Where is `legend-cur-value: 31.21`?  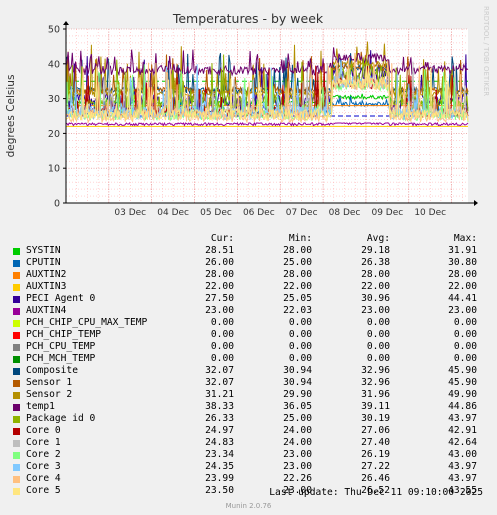 legend-cur-value: 31.21 is located at coordinates (219, 394).